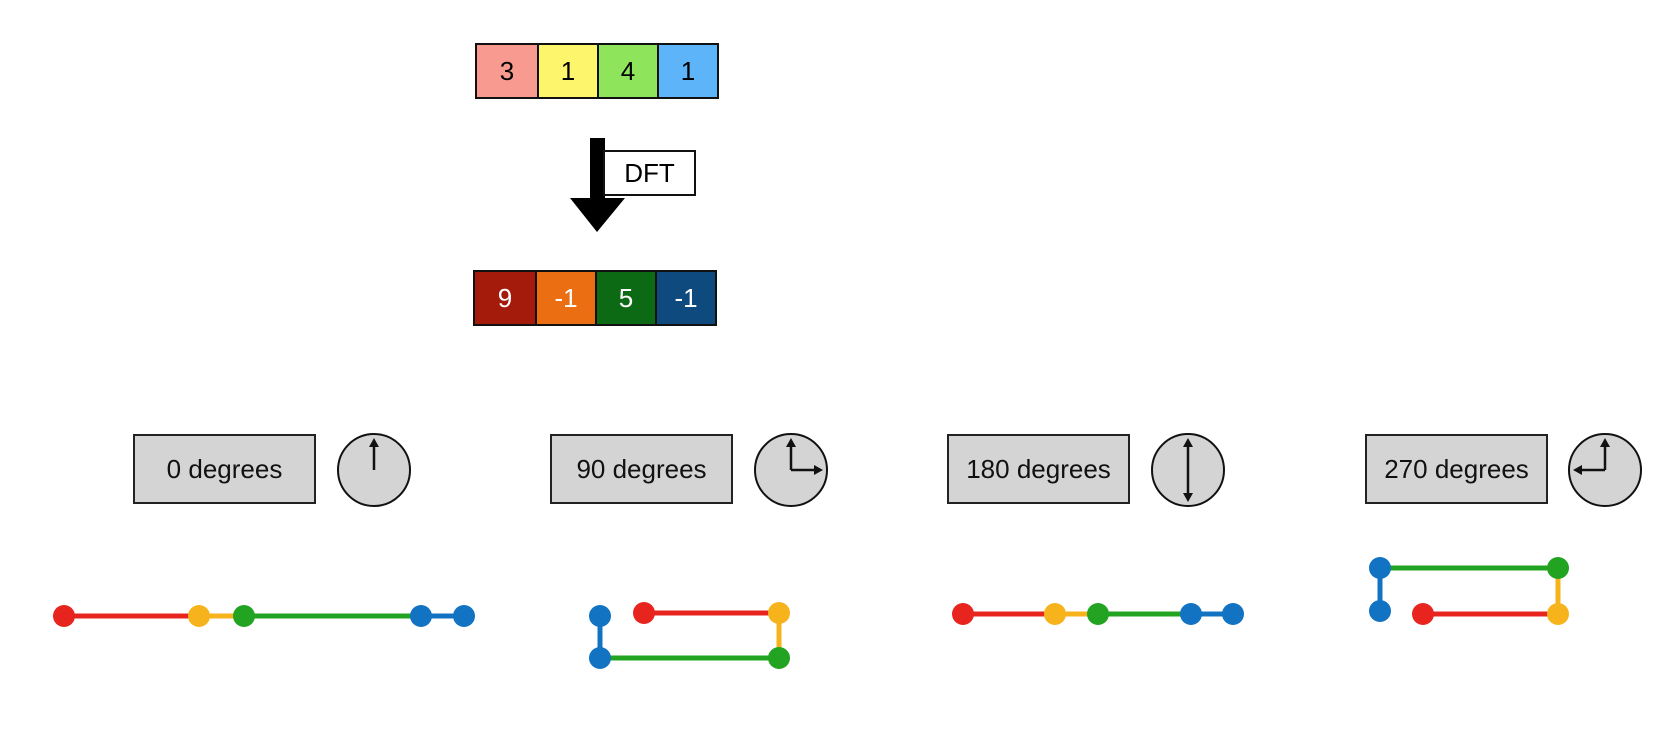 This screenshot has width=1674, height=738. I want to click on input-array: 3 1 4 1, so click(597, 71).